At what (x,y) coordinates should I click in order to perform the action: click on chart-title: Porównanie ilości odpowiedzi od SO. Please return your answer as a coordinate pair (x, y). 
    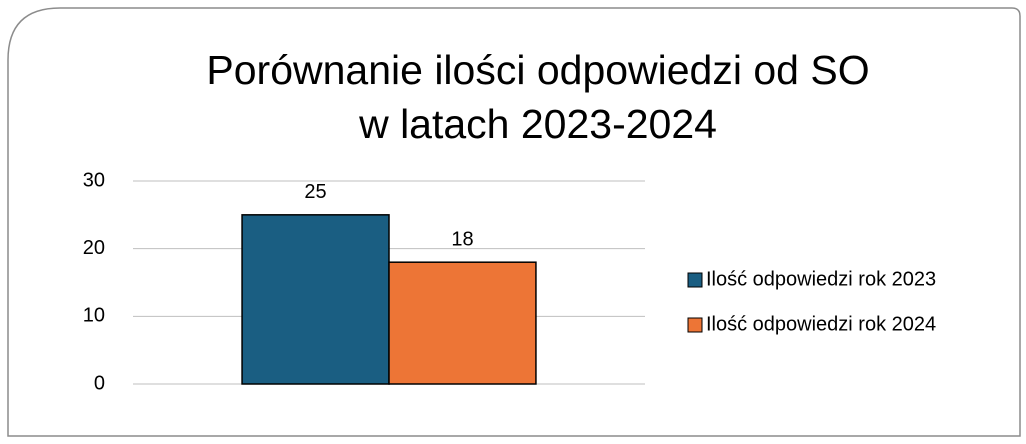
    Looking at the image, I should click on (537, 70).